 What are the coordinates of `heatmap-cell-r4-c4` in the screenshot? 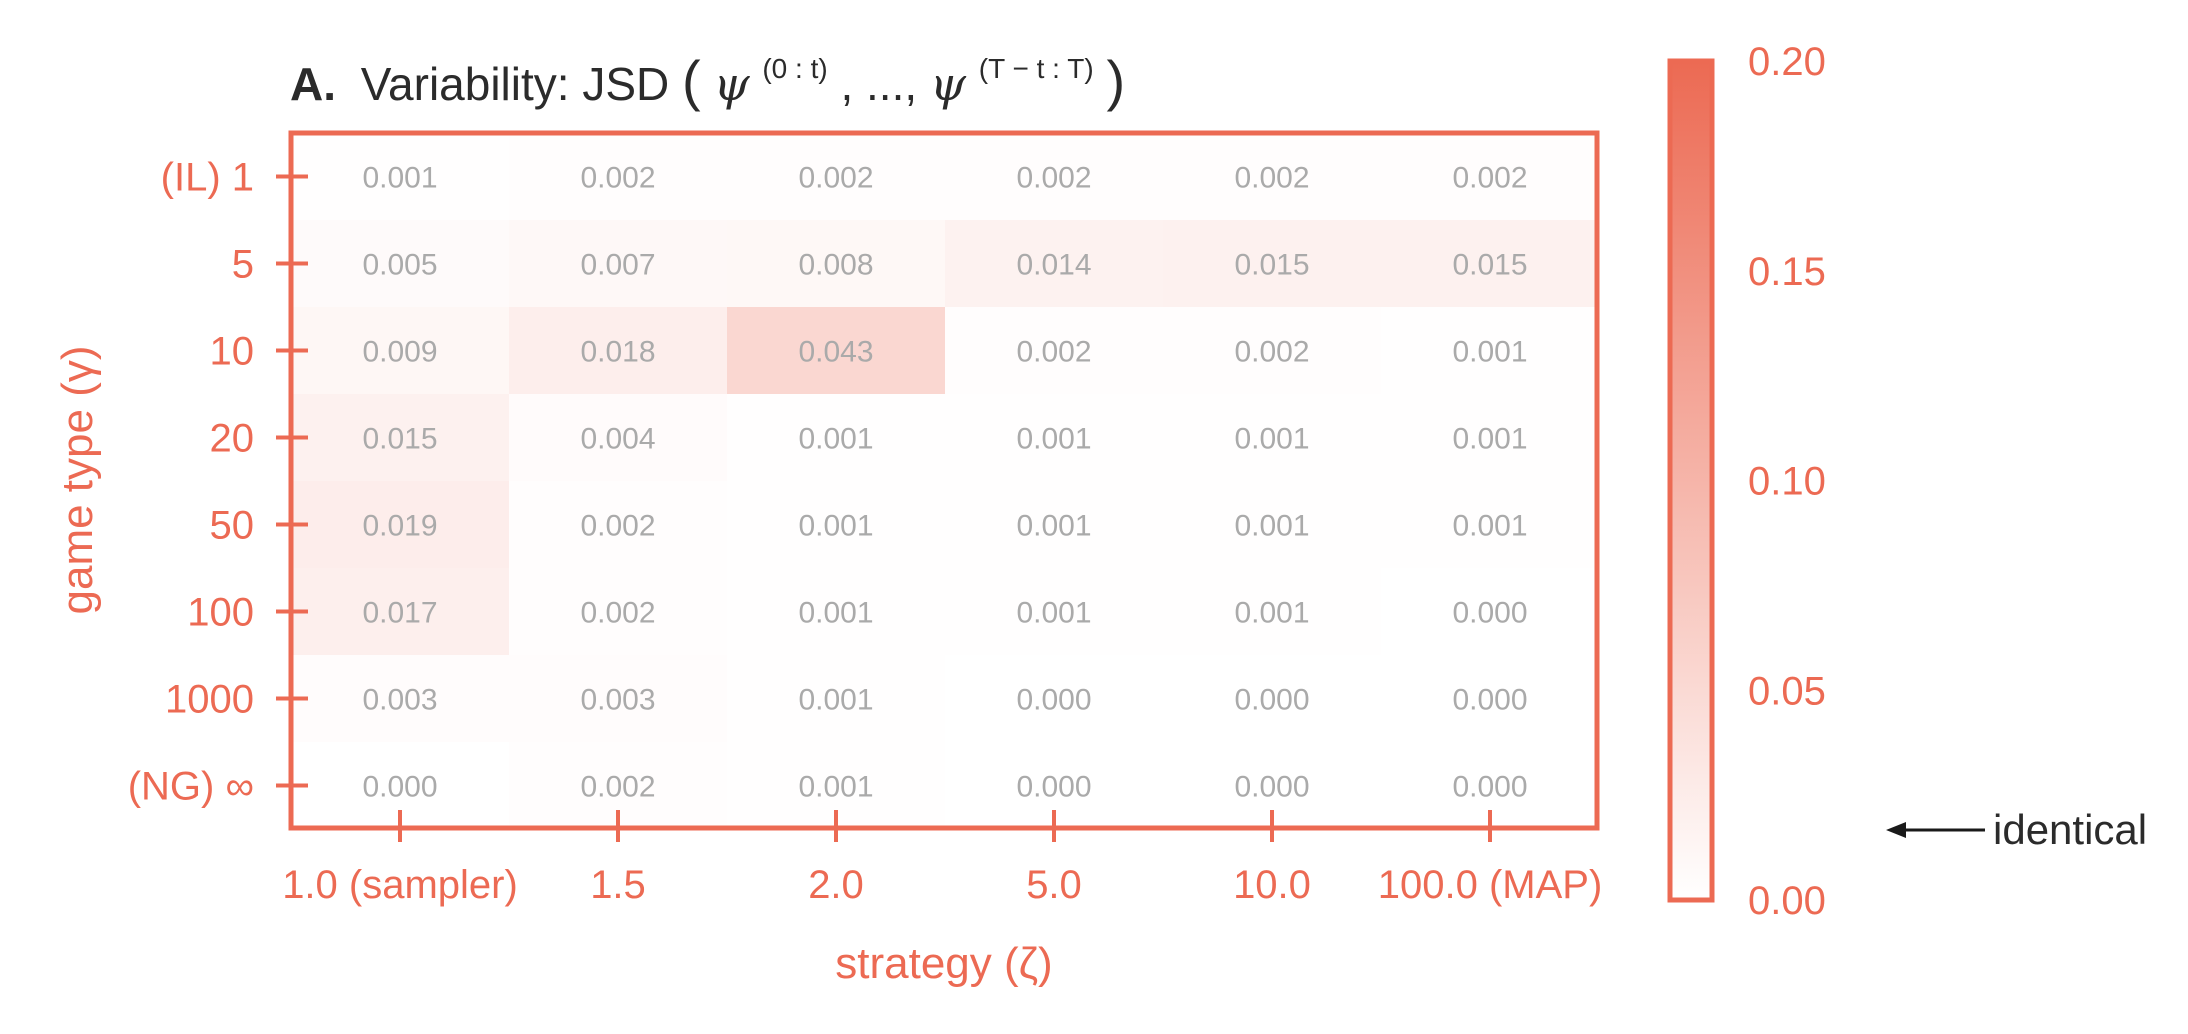 It's located at (1272, 524).